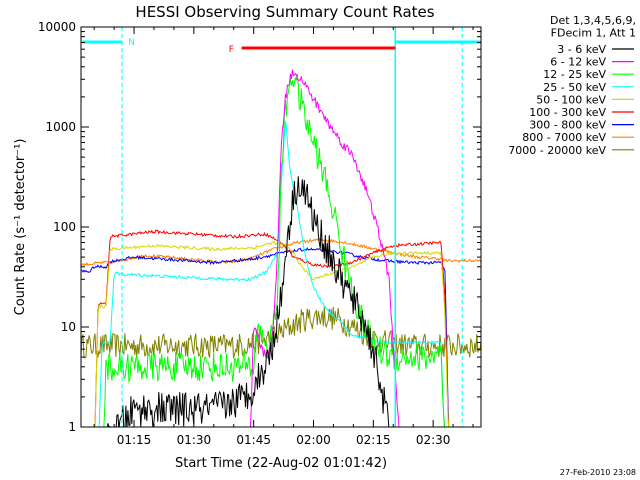 The image size is (640, 480). I want to click on legend-label-2: 12 - 25 keV, so click(574, 74).